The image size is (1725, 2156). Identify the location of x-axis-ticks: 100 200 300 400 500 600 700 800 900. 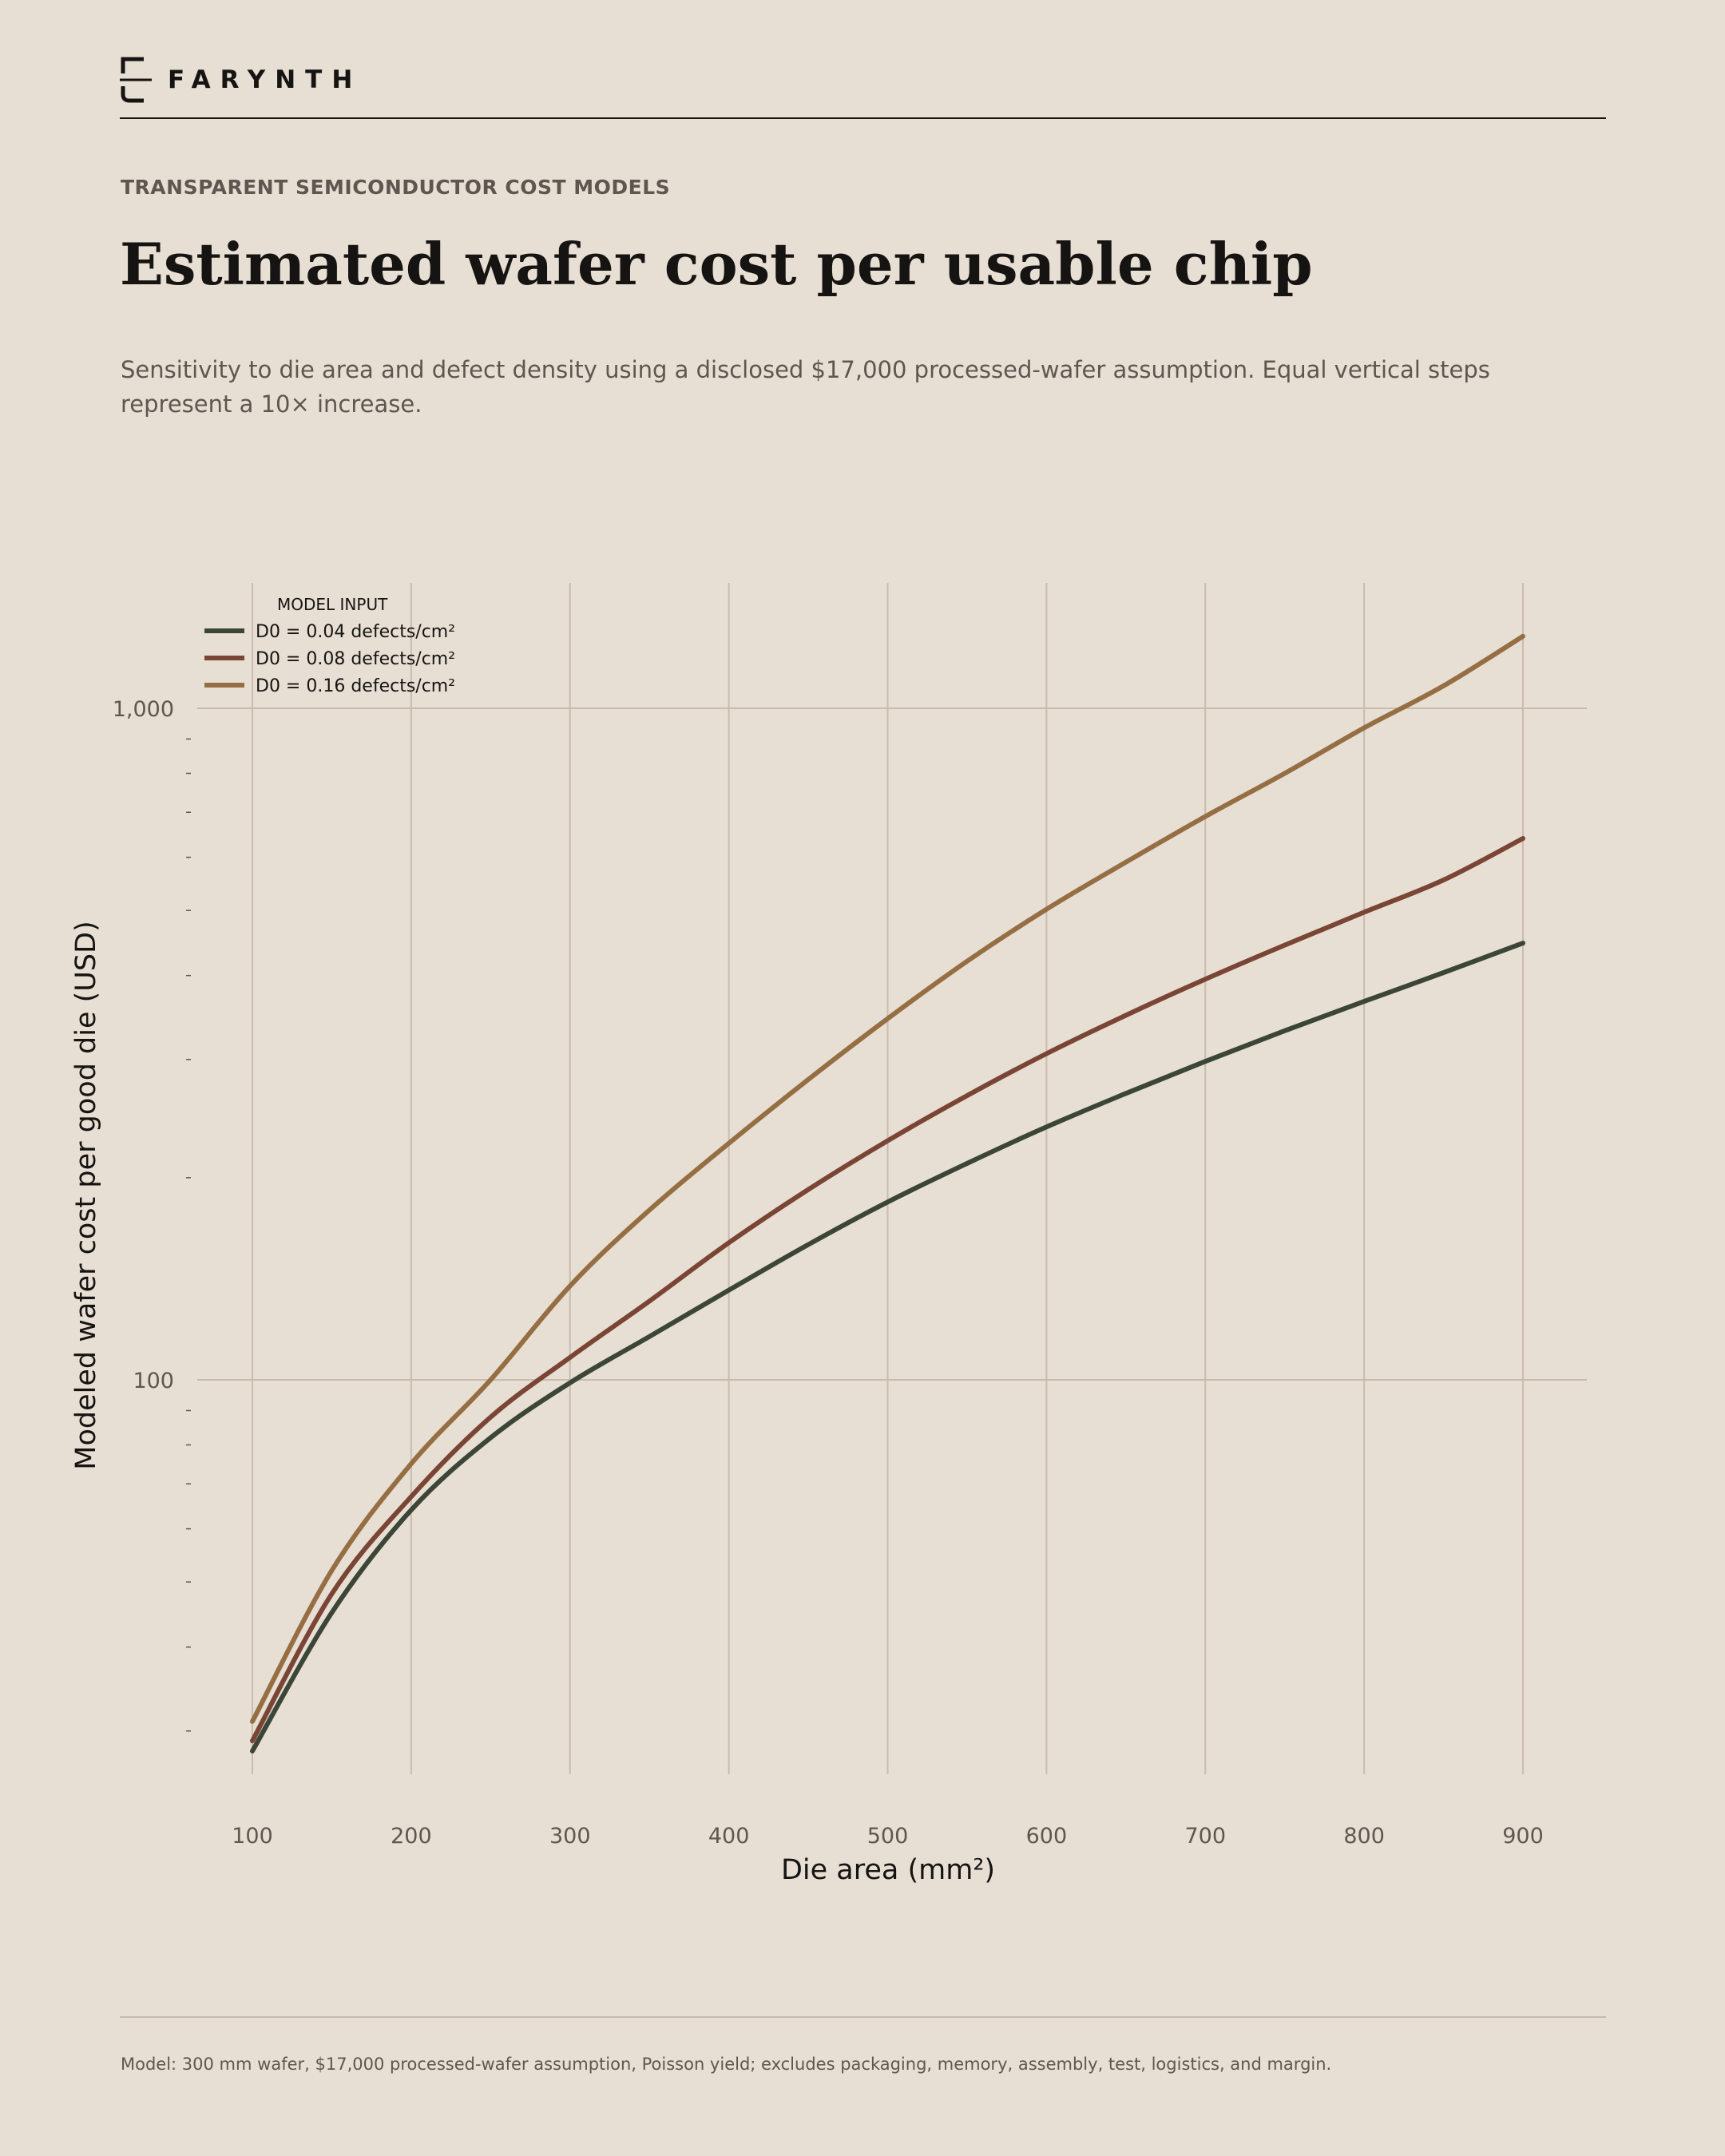
(888, 1836).